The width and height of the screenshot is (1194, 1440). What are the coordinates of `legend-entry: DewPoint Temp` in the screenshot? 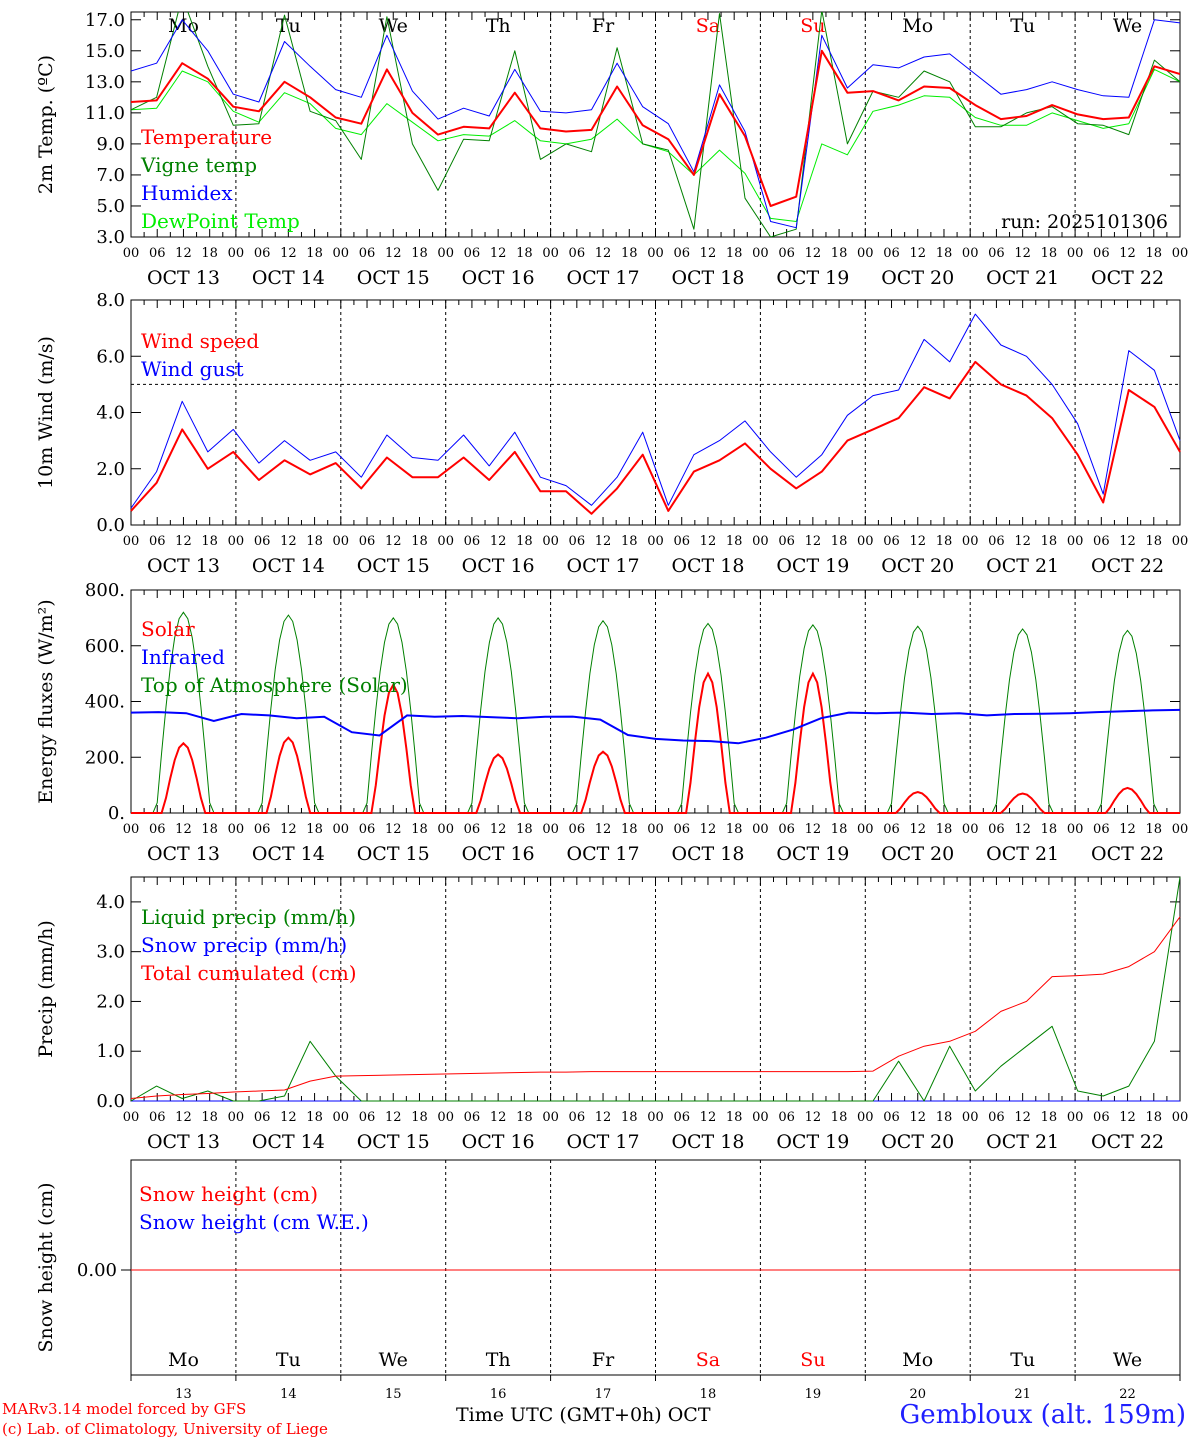 It's located at (220, 221).